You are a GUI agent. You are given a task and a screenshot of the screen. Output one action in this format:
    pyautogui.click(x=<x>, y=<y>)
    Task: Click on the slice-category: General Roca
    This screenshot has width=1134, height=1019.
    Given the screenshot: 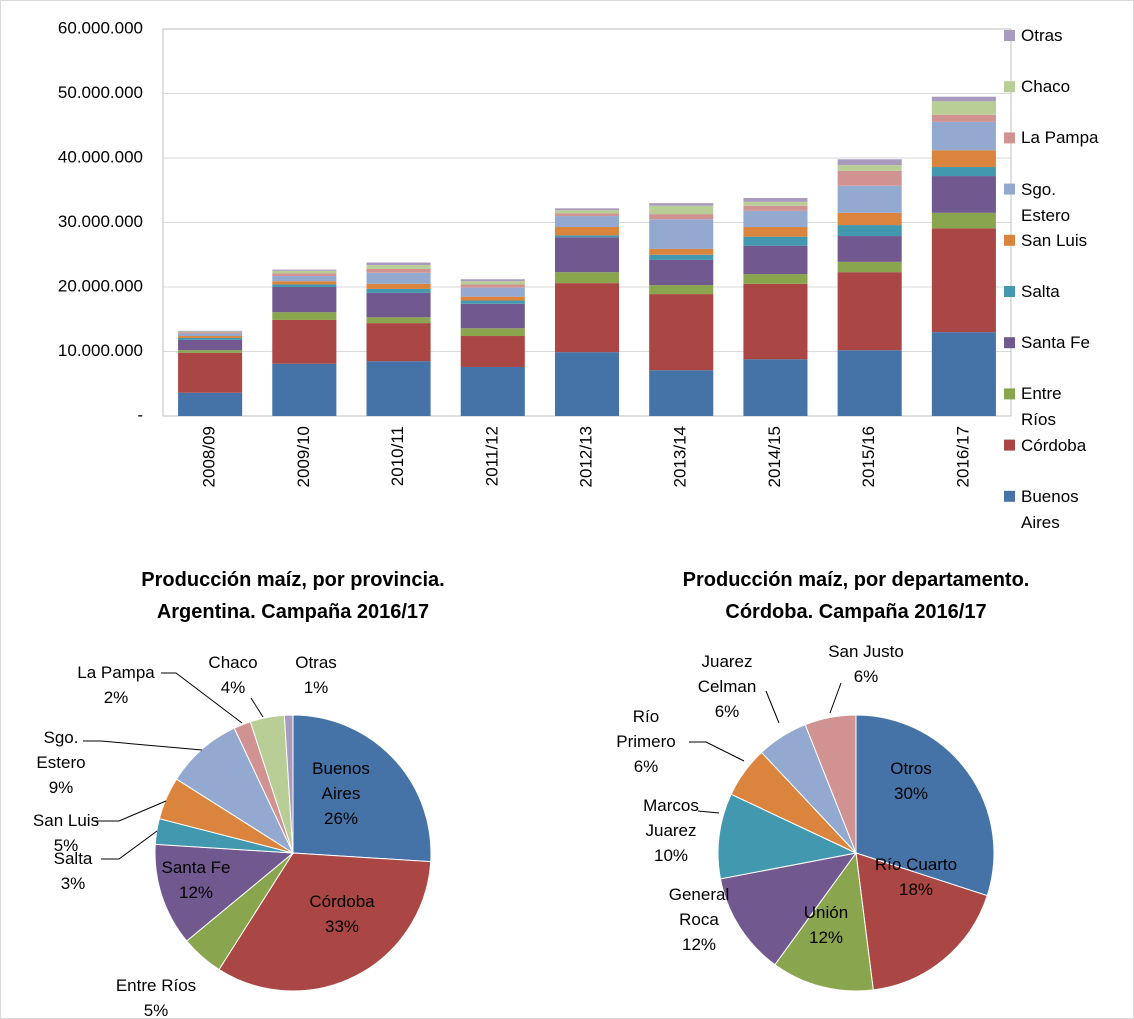 What is the action you would take?
    pyautogui.click(x=699, y=907)
    